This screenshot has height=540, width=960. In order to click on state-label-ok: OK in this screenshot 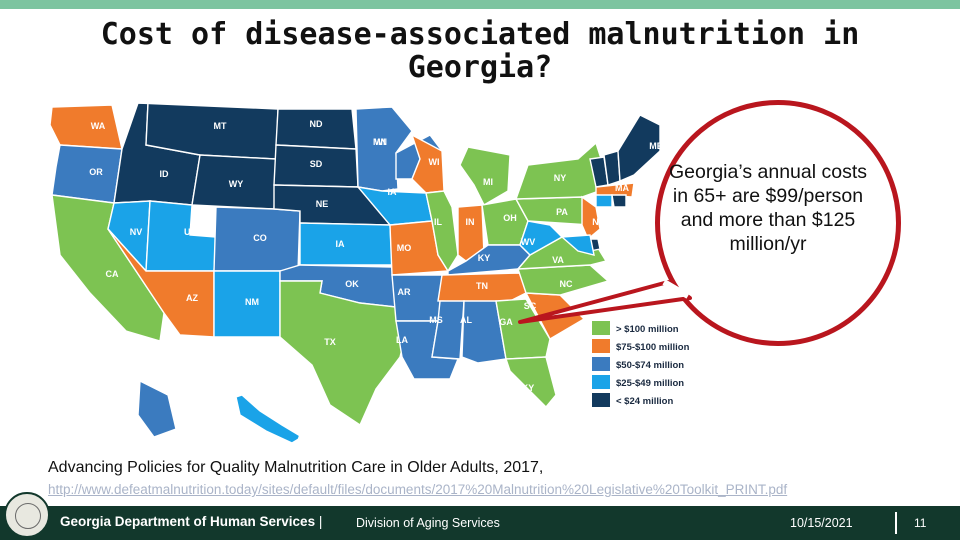, I will do `click(352, 284)`.